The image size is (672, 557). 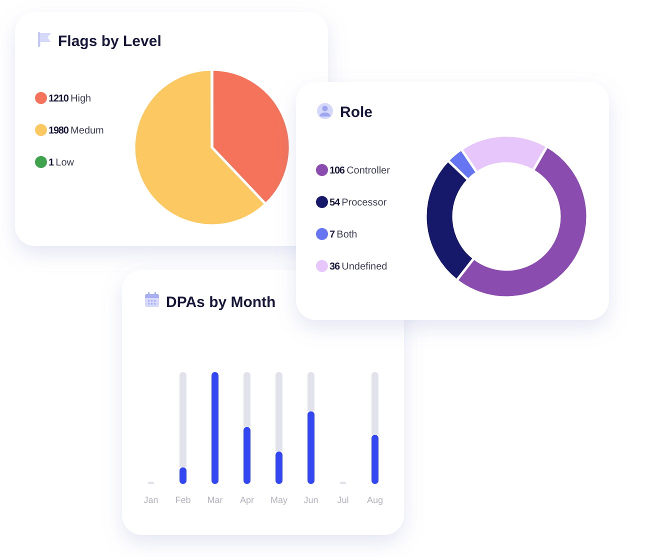 What do you see at coordinates (215, 500) in the screenshot?
I see `x-tick-label: Mar` at bounding box center [215, 500].